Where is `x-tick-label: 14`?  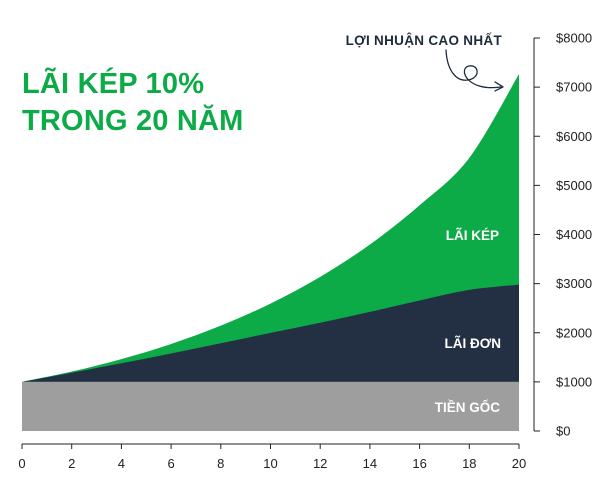 x-tick-label: 14 is located at coordinates (370, 463).